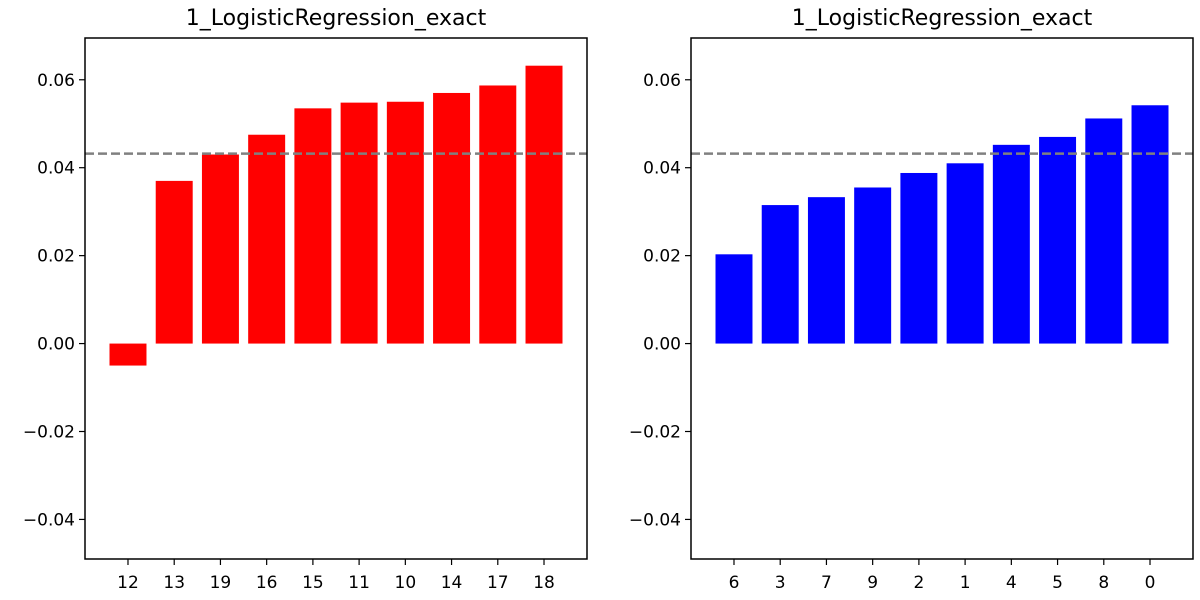 This screenshot has width=1200, height=600. What do you see at coordinates (313, 583) in the screenshot?
I see `left-chart-x-tick-label: 15` at bounding box center [313, 583].